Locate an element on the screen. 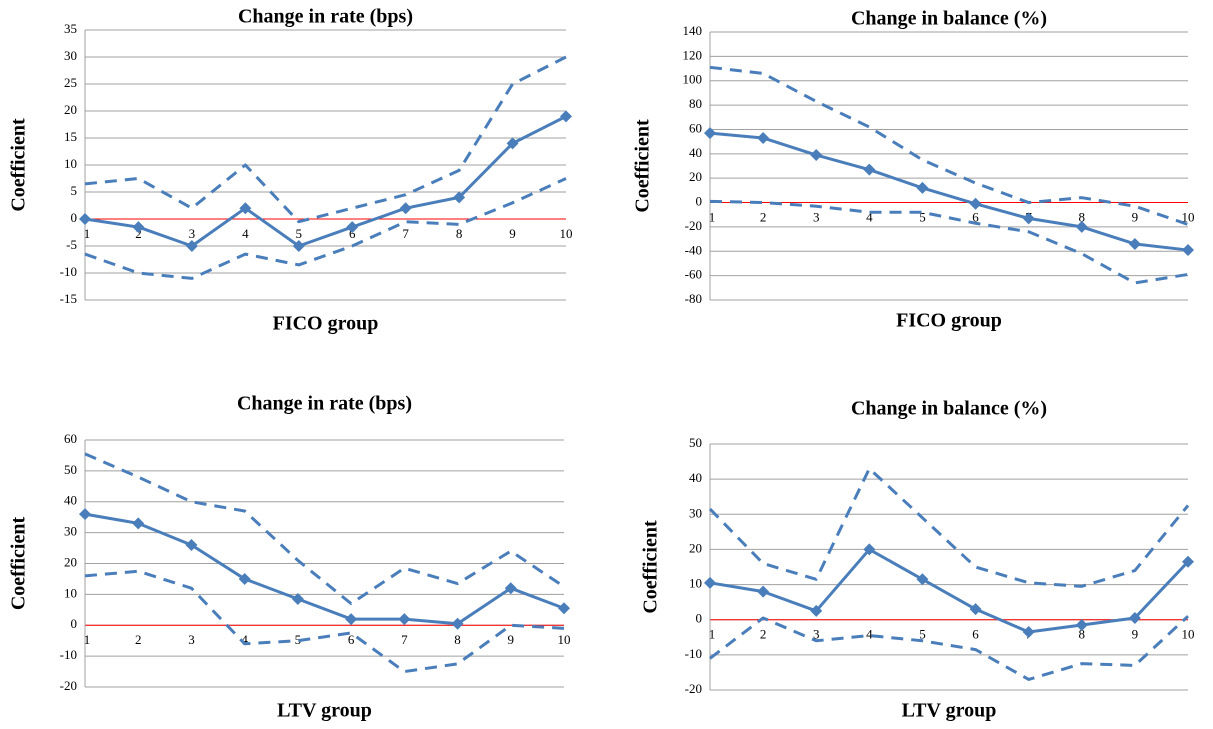 Image resolution: width=1213 pixels, height=729 pixels. y-tick-label: -5 is located at coordinates (71, 244).